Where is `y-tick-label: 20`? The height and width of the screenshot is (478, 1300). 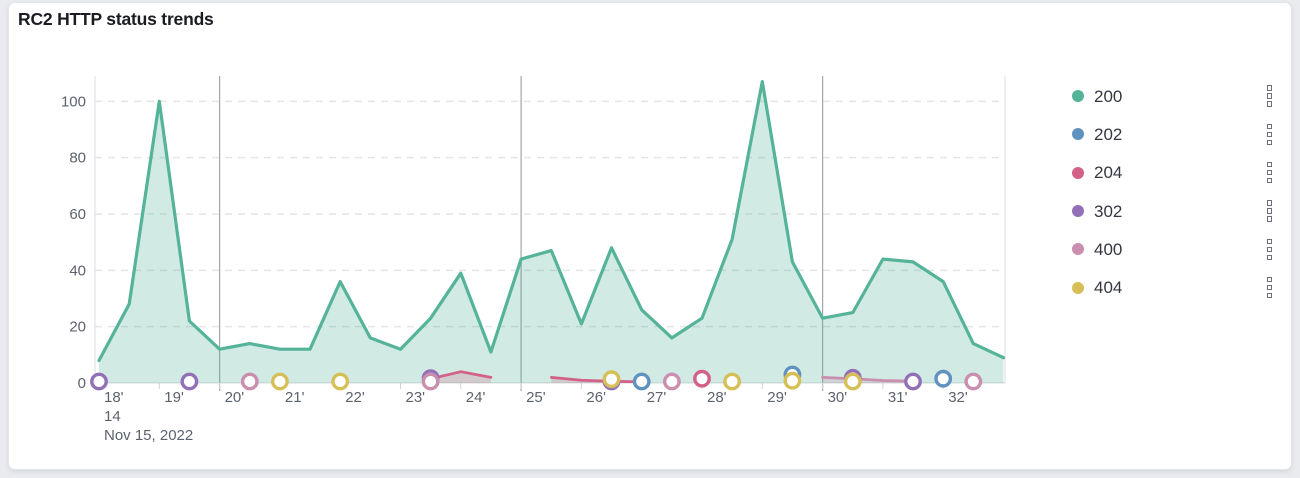
y-tick-label: 20 is located at coordinates (77, 327).